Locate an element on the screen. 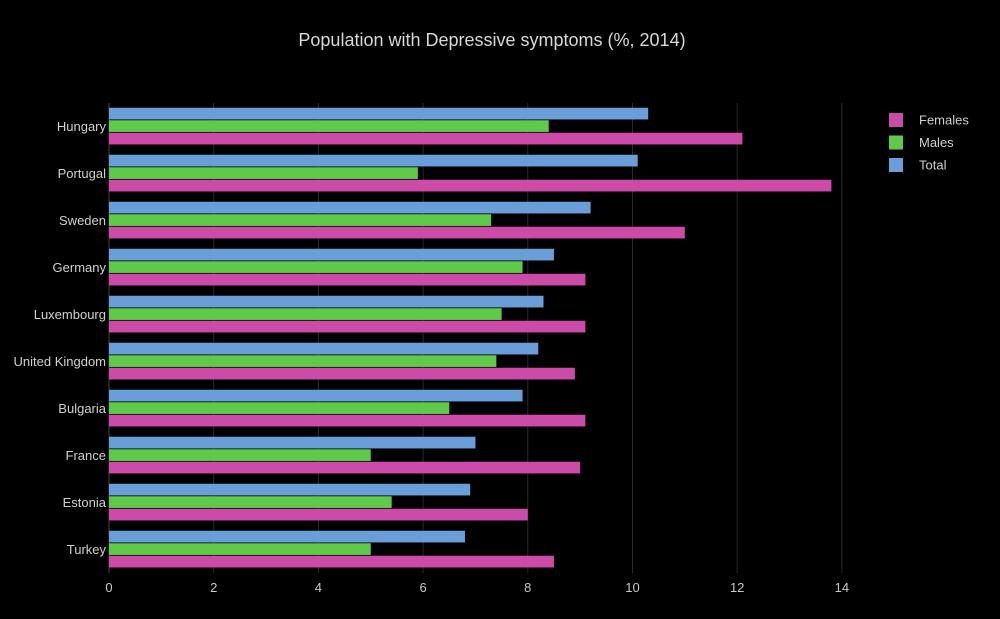 The height and width of the screenshot is (619, 1000). legend-item-males: Males is located at coordinates (921, 142).